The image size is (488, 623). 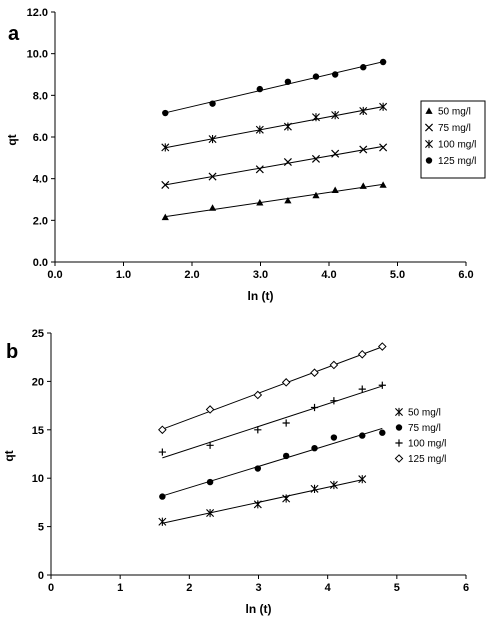 I want to click on y-tick-label: 10.0, so click(x=37, y=55).